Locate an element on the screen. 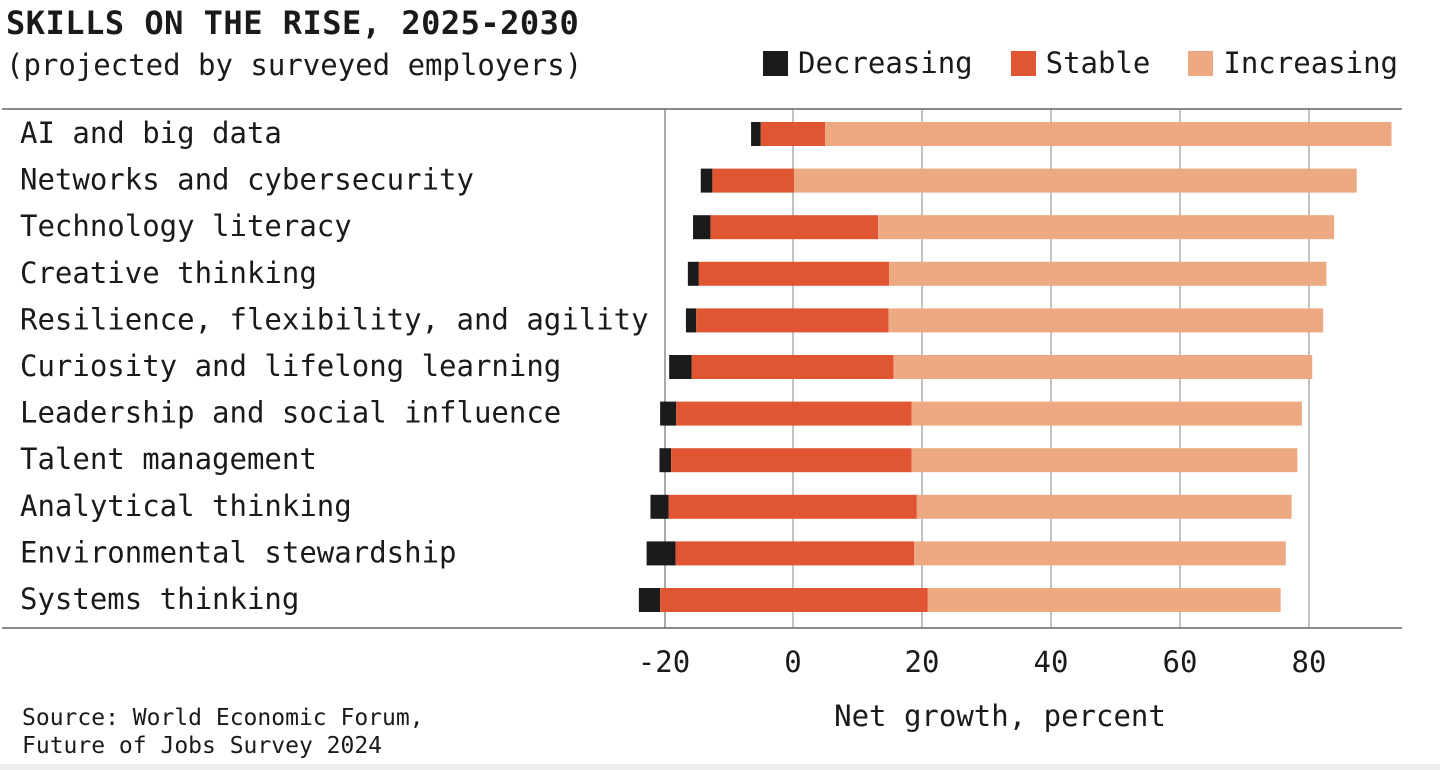 The image size is (1440, 770). legend-label-decreasing: Decreasing is located at coordinates (885, 63).